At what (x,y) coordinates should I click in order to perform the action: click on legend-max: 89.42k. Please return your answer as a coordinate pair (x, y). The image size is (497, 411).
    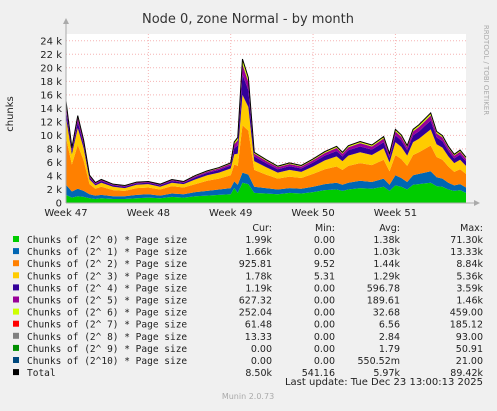
    Looking at the image, I should click on (466, 373).